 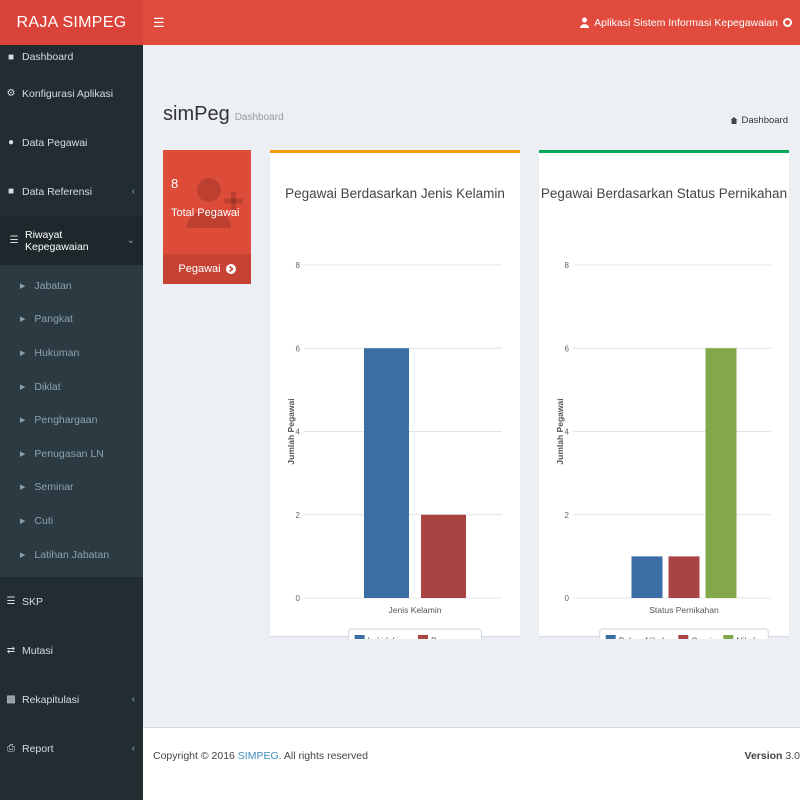 What do you see at coordinates (684, 610) in the screenshot?
I see `x-axis-label: Status Pernikahan` at bounding box center [684, 610].